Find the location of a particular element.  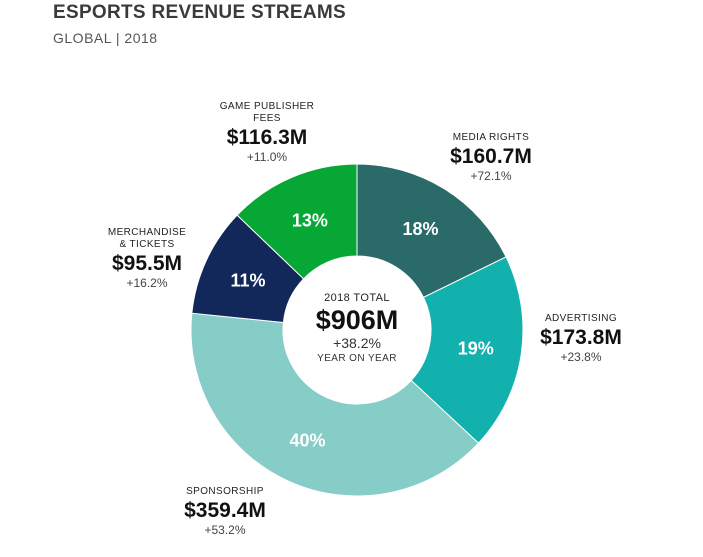

label-value: $160.7M is located at coordinates (491, 156).